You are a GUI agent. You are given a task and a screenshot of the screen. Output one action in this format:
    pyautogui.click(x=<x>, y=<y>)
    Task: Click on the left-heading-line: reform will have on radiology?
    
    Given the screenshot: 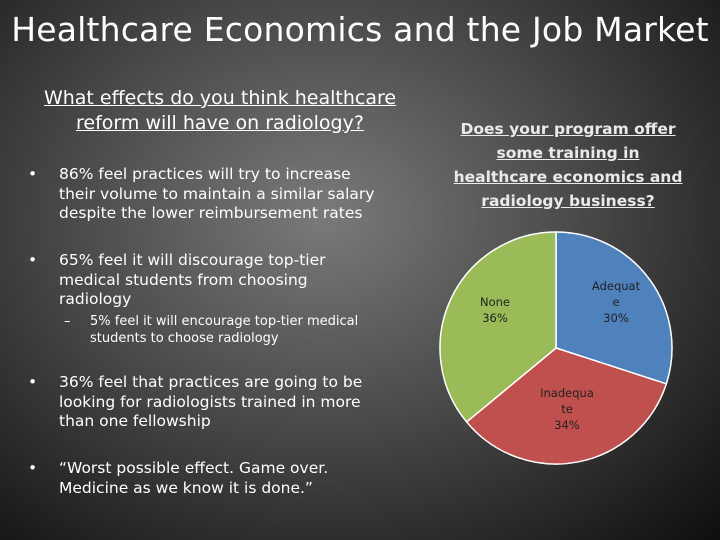 What is the action you would take?
    pyautogui.click(x=220, y=123)
    